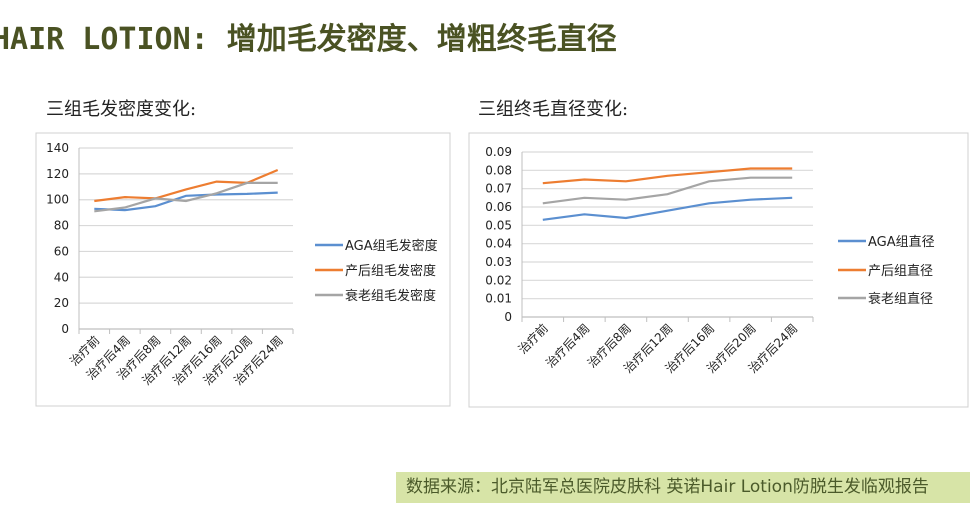 This screenshot has height=507, width=970. What do you see at coordinates (901, 242) in the screenshot?
I see `legend-label: AGA组直径` at bounding box center [901, 242].